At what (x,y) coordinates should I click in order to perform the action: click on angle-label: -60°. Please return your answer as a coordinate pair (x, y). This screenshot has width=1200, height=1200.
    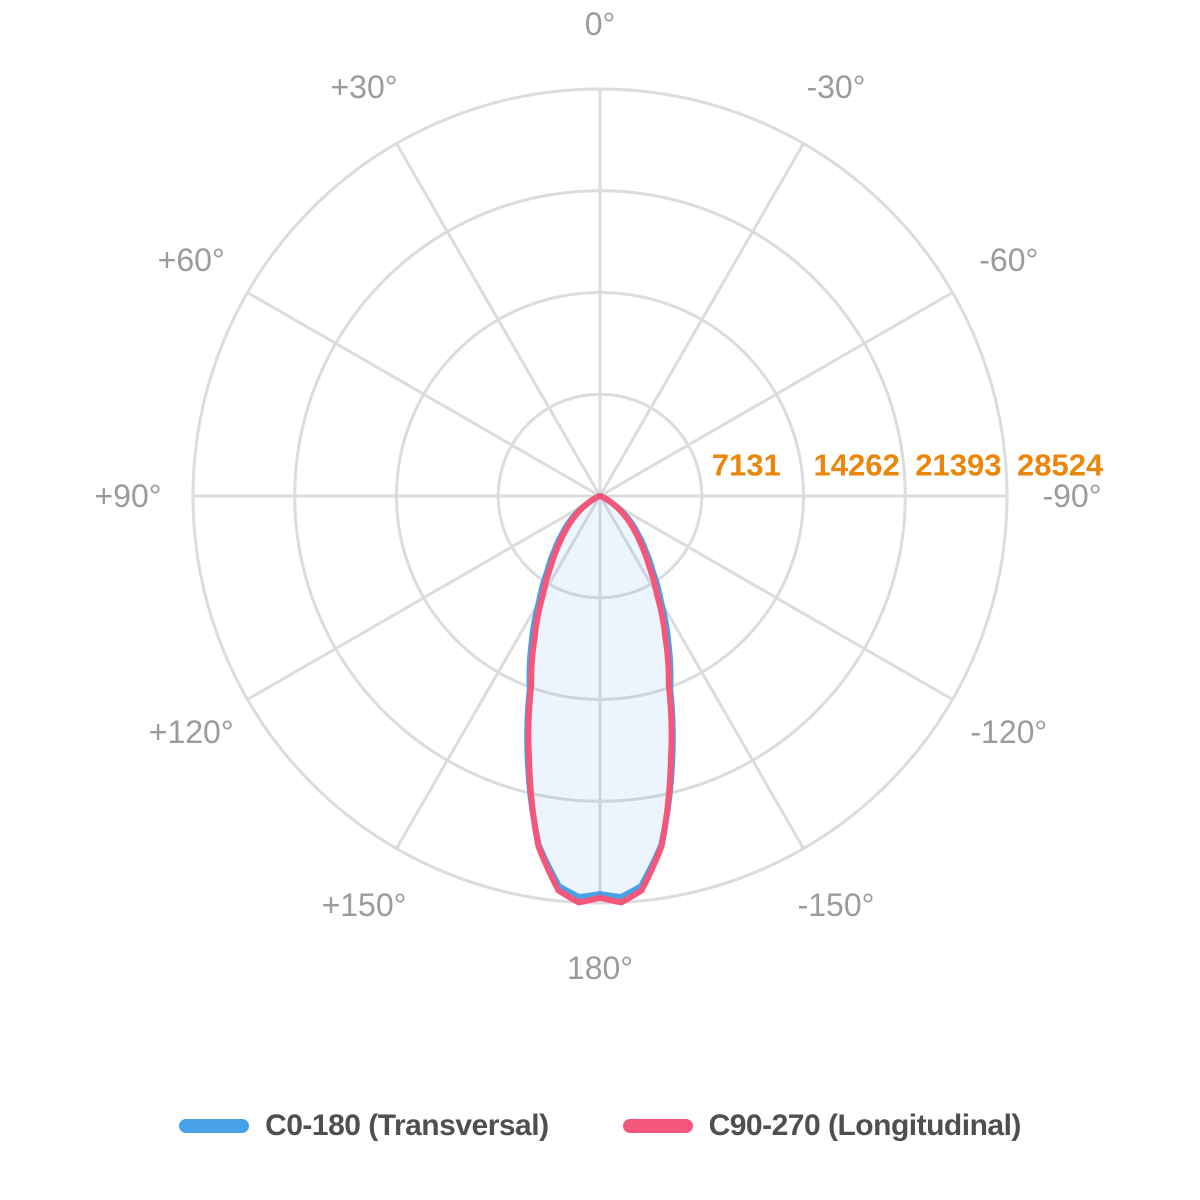
    Looking at the image, I should click on (1008, 260).